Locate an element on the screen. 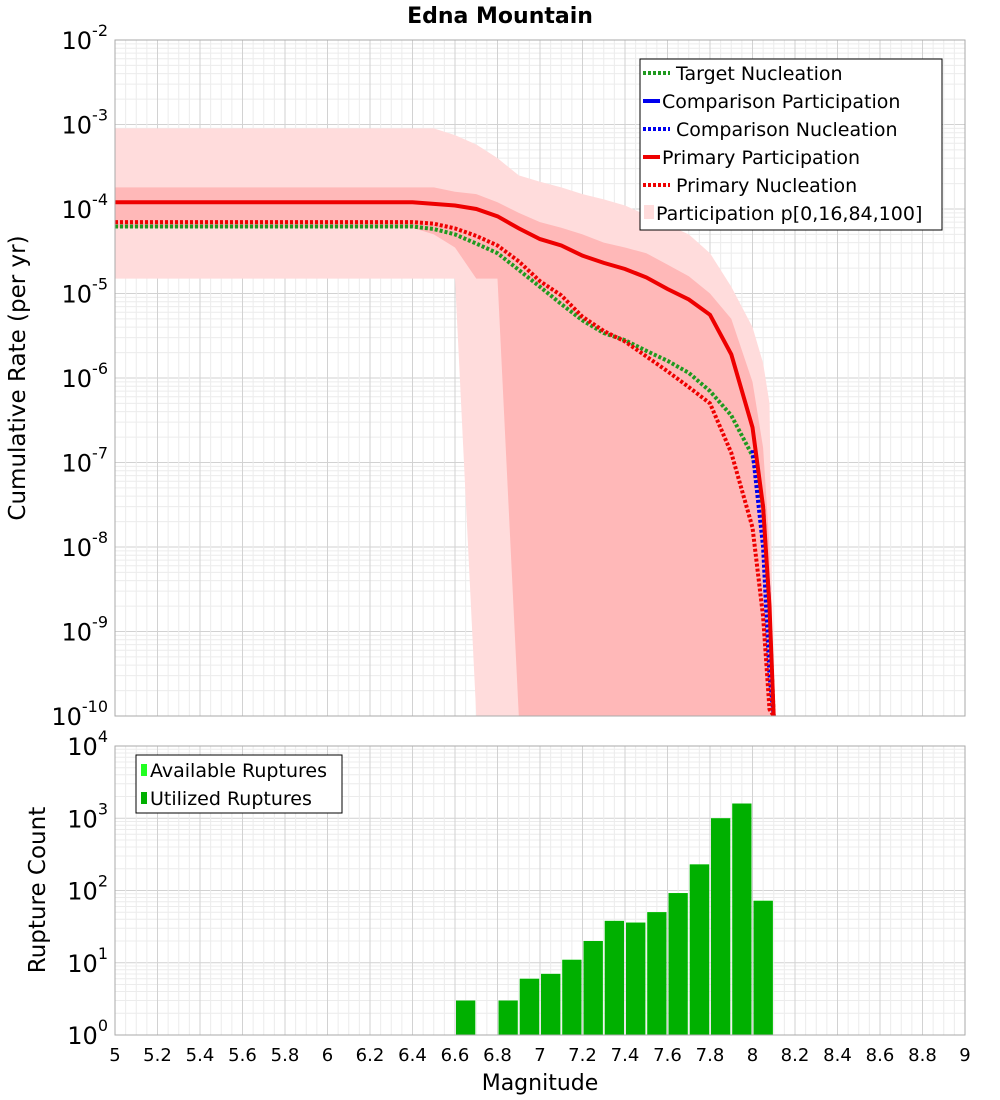 This screenshot has height=1100, width=1000. legend-swatch-utilized-ruptures is located at coordinates (144, 798).